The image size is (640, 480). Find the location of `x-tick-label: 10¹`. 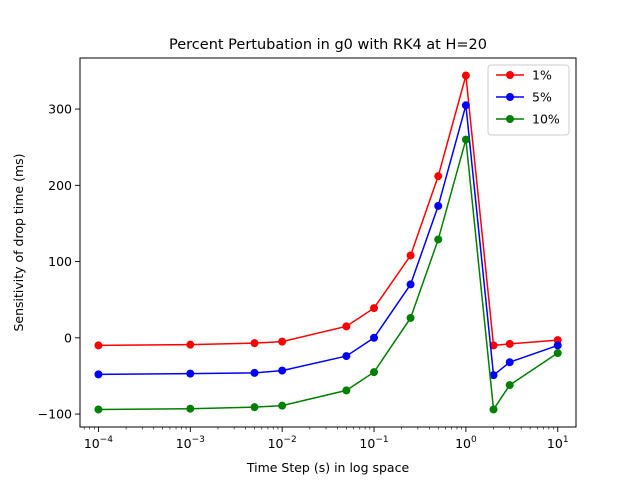

x-tick-label: 10¹ is located at coordinates (558, 443).